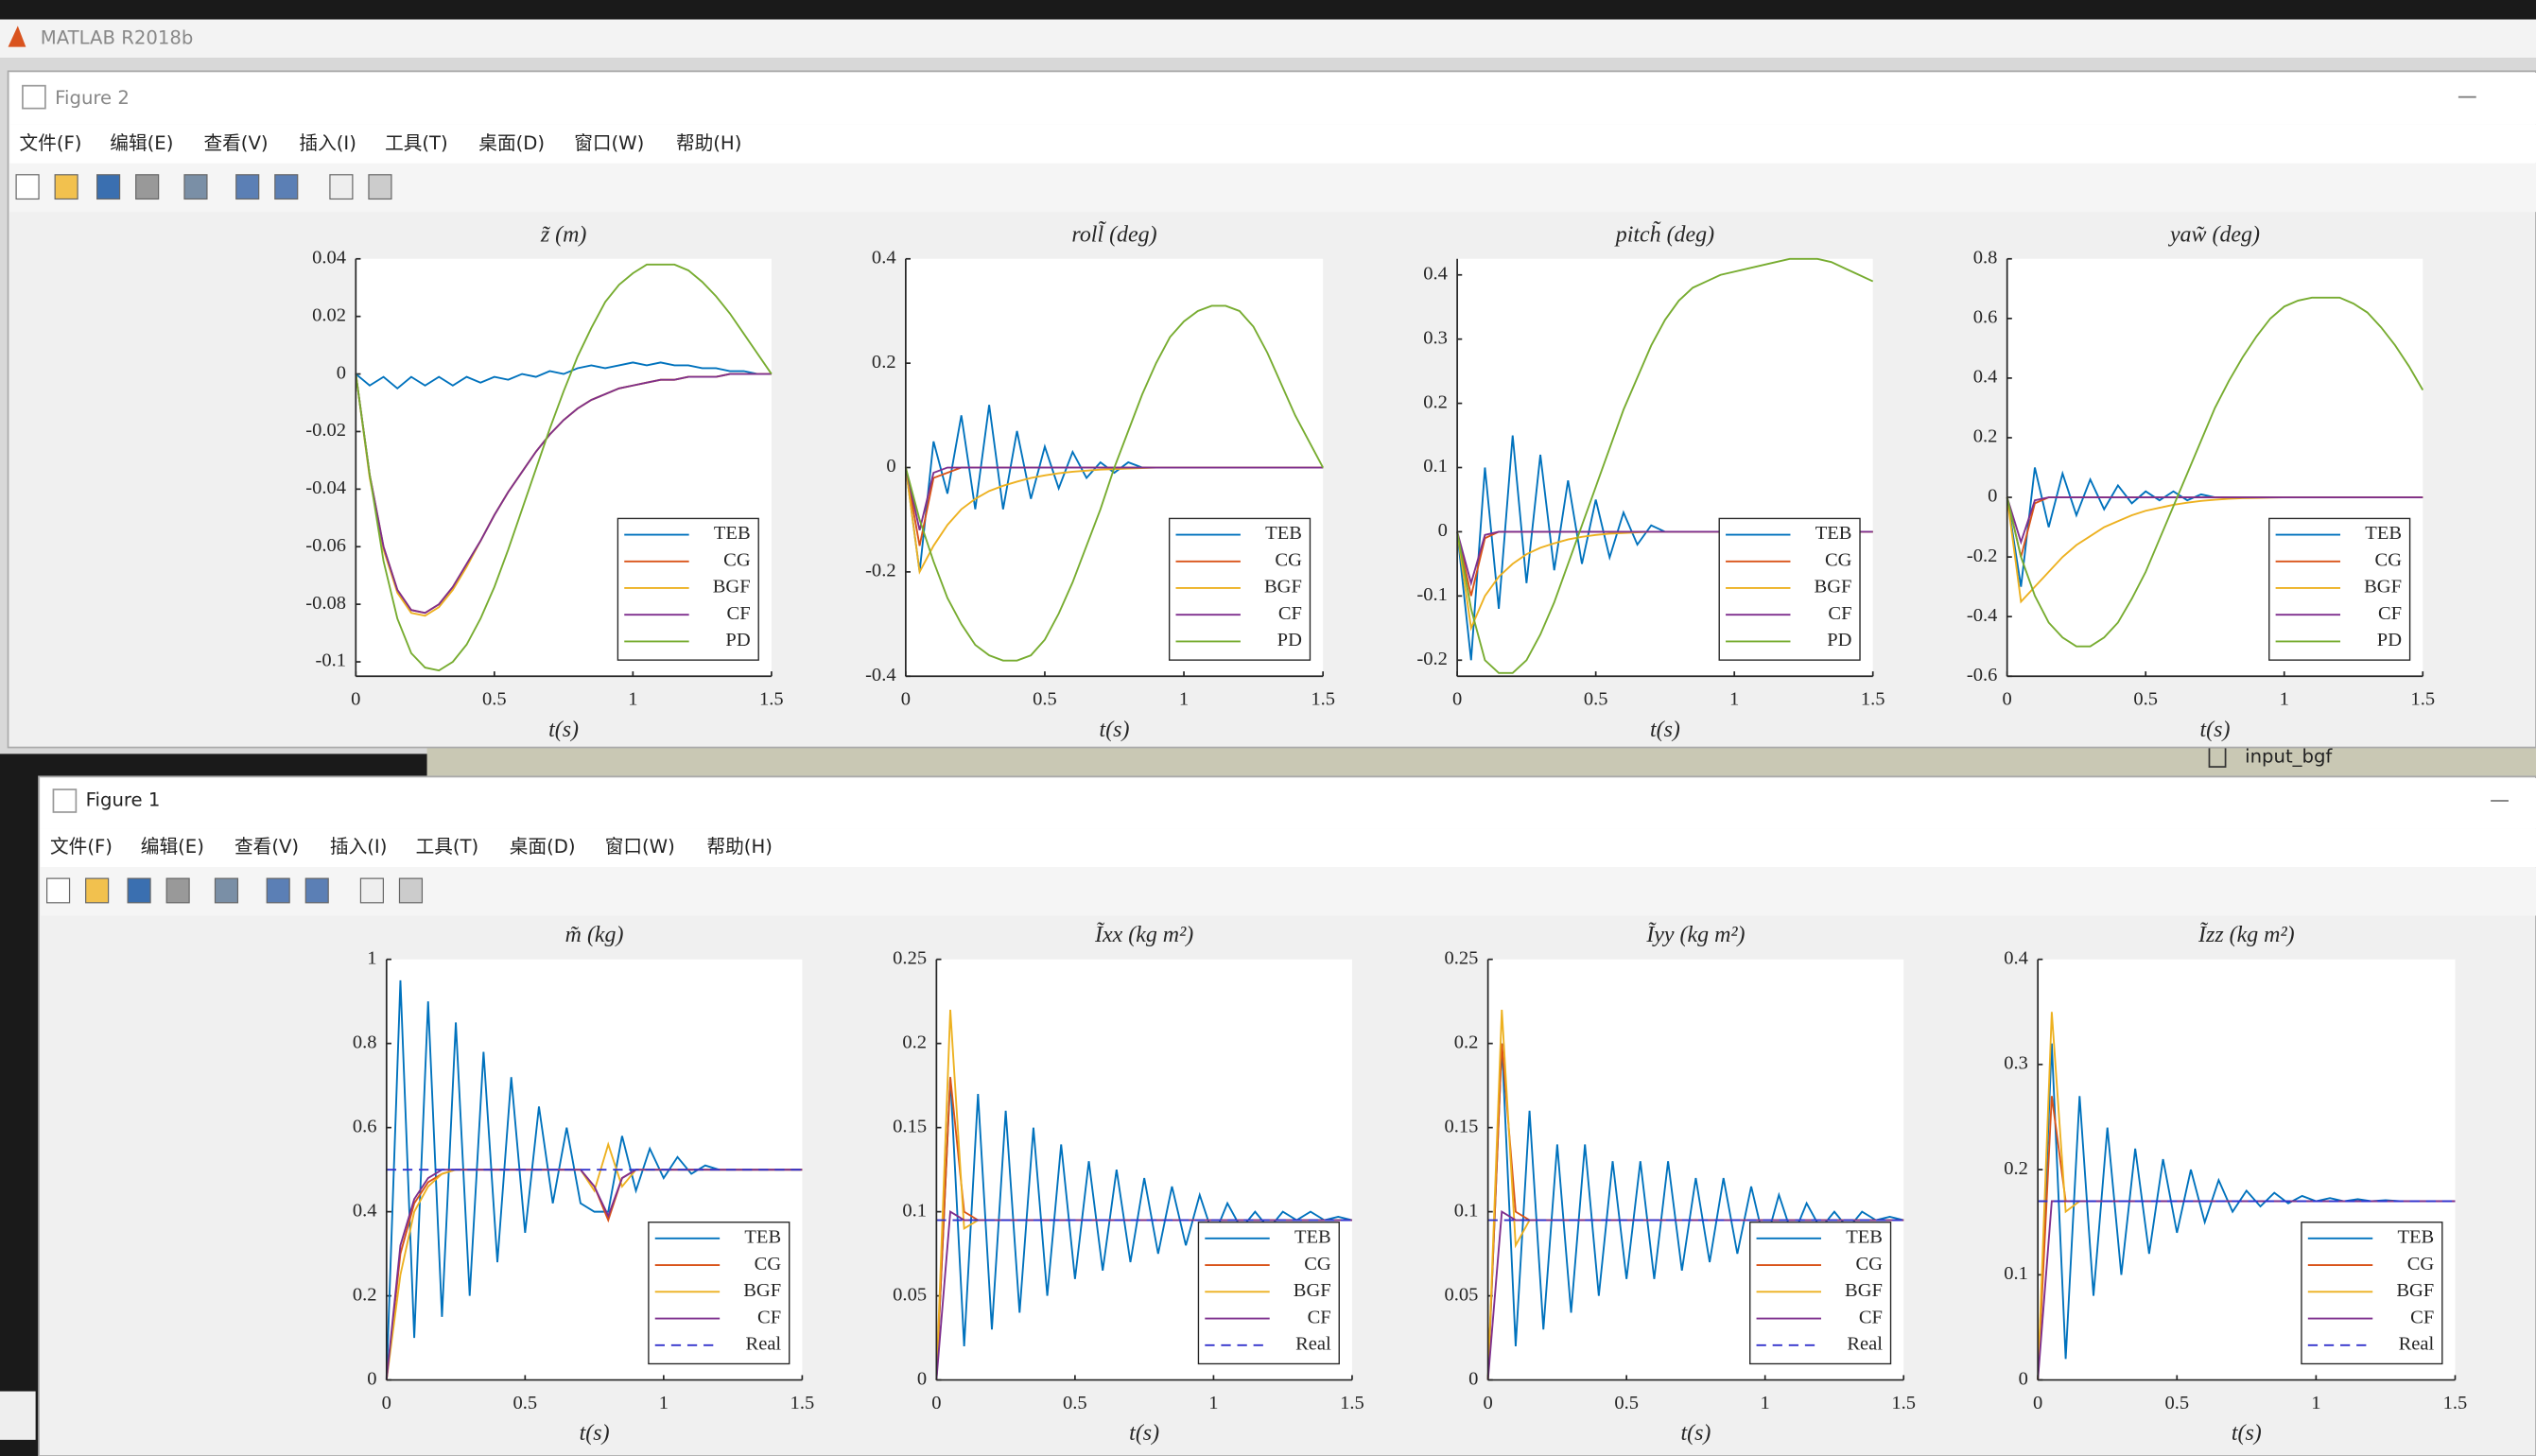 This screenshot has width=2536, height=1456. What do you see at coordinates (1268, 39) in the screenshot?
I see `app-titlebar` at bounding box center [1268, 39].